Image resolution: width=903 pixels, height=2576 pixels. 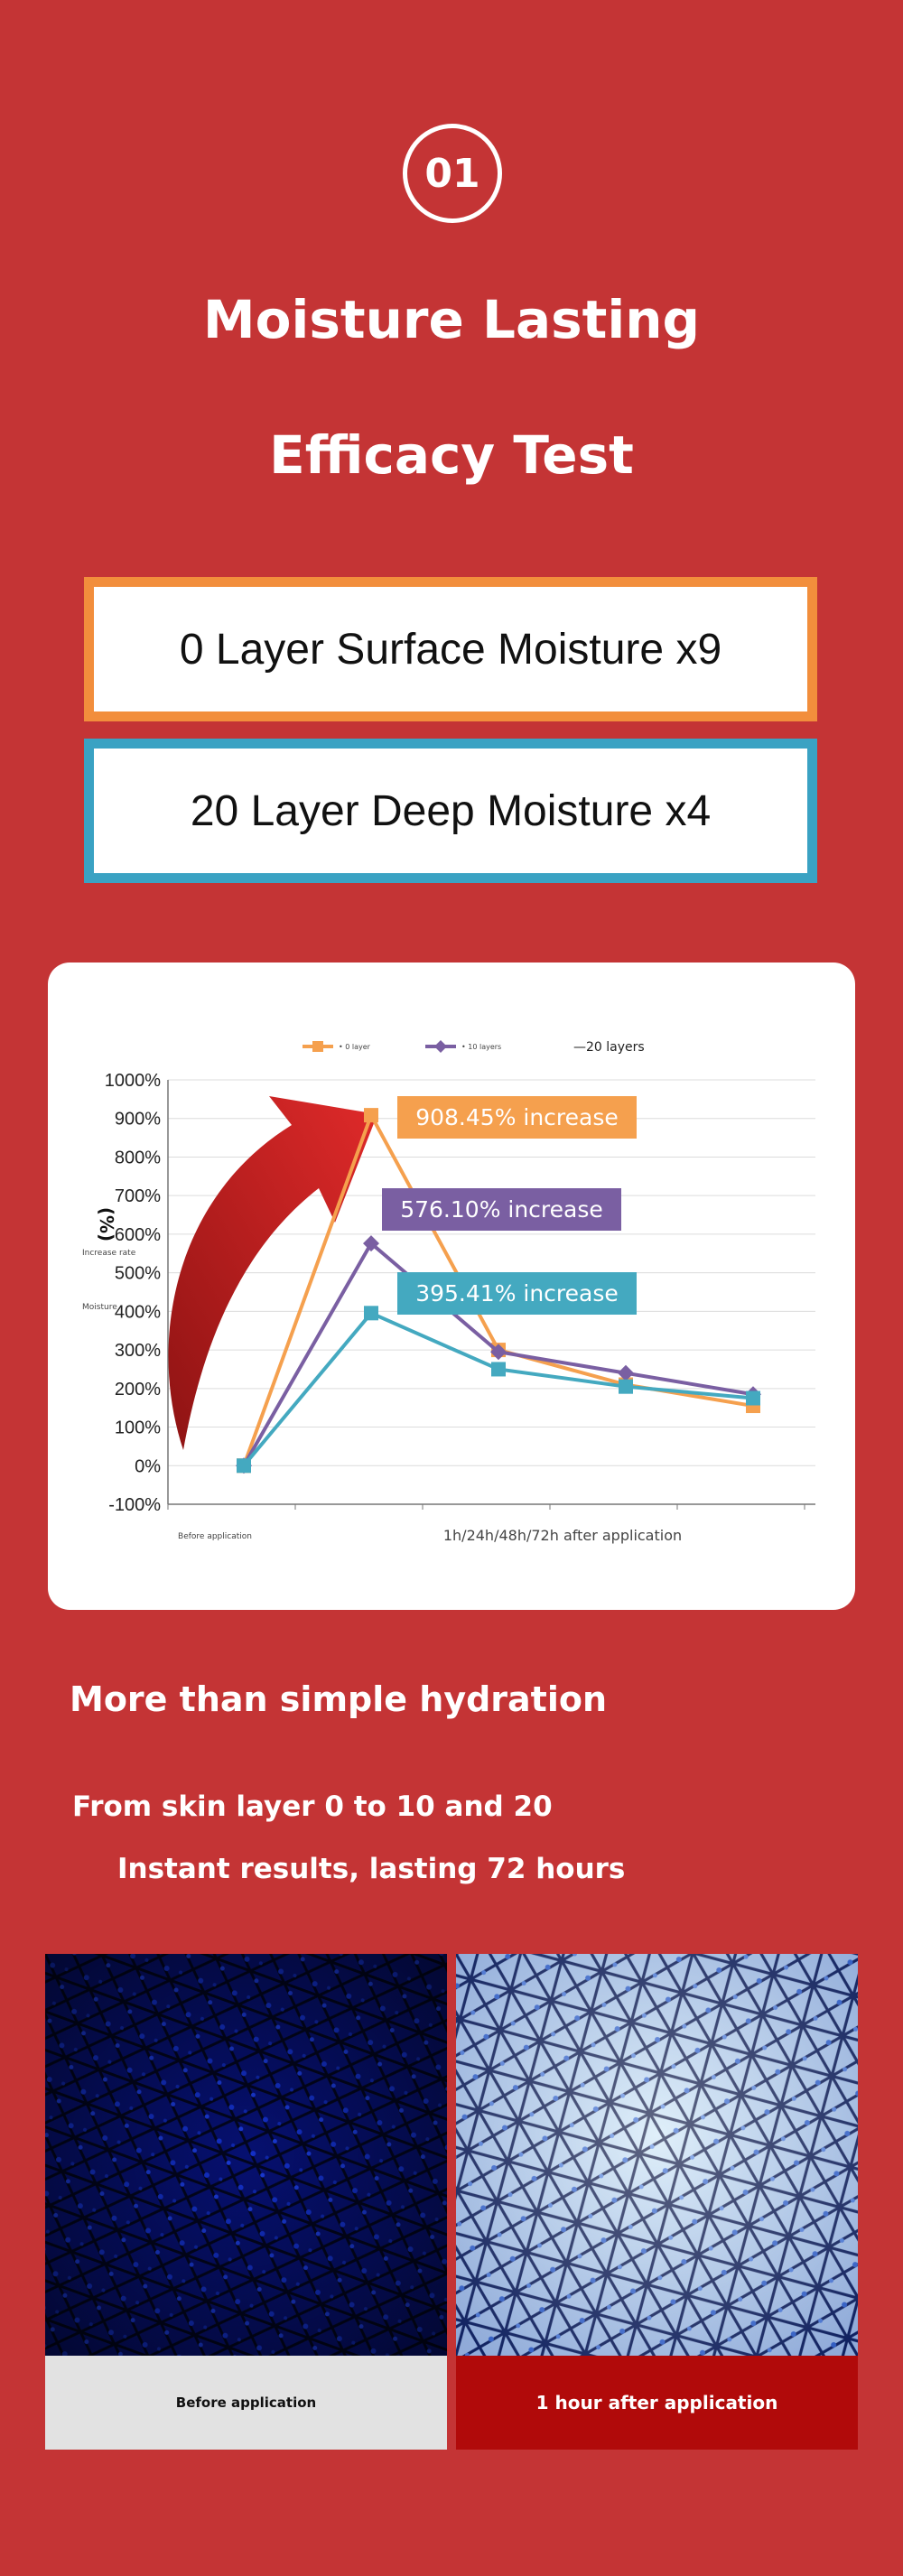 What do you see at coordinates (372, 1869) in the screenshot?
I see `section-line-2: Instant results, lasting 72 hours` at bounding box center [372, 1869].